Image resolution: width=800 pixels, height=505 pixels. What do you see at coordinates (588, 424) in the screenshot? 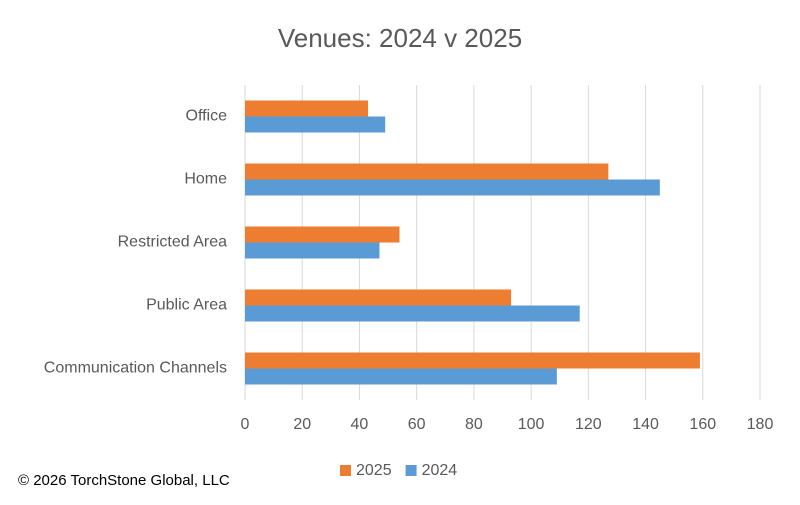
I see `x-tick-label: 120` at bounding box center [588, 424].